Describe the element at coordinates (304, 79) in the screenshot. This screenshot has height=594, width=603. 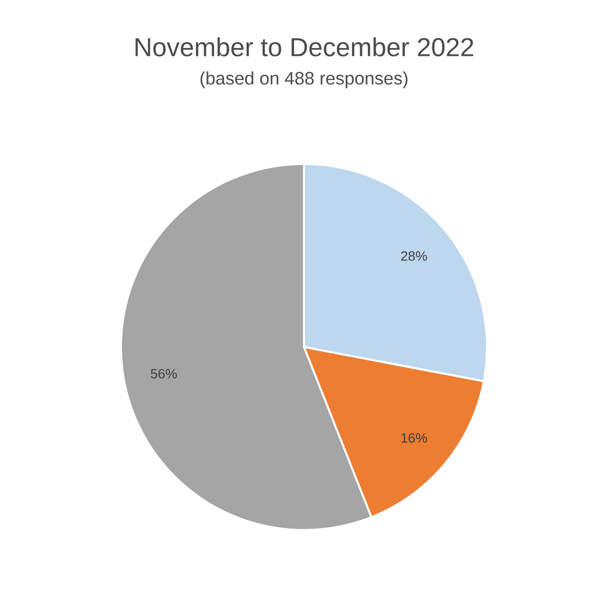
I see `chart-subtitle: (based on 488 responses)` at that location.